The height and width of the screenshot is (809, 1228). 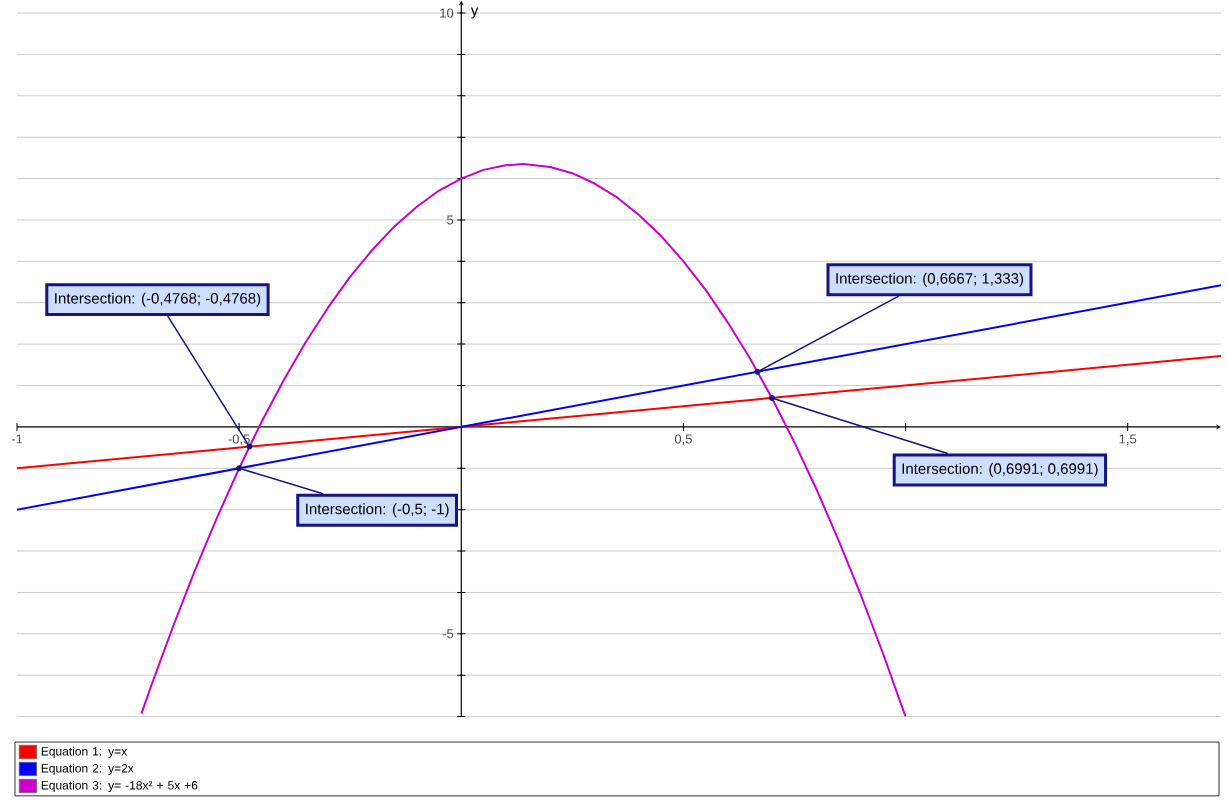 I want to click on annotation: Intersection: (0,6991; 0,6991), so click(x=1000, y=470).